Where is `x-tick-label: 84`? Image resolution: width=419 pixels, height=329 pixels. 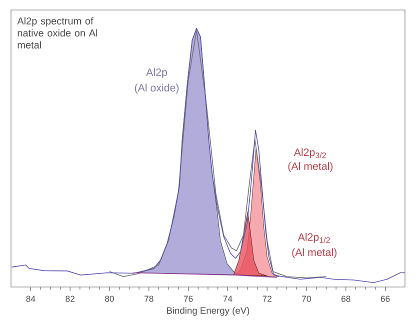
x-tick-label: 84 is located at coordinates (31, 299).